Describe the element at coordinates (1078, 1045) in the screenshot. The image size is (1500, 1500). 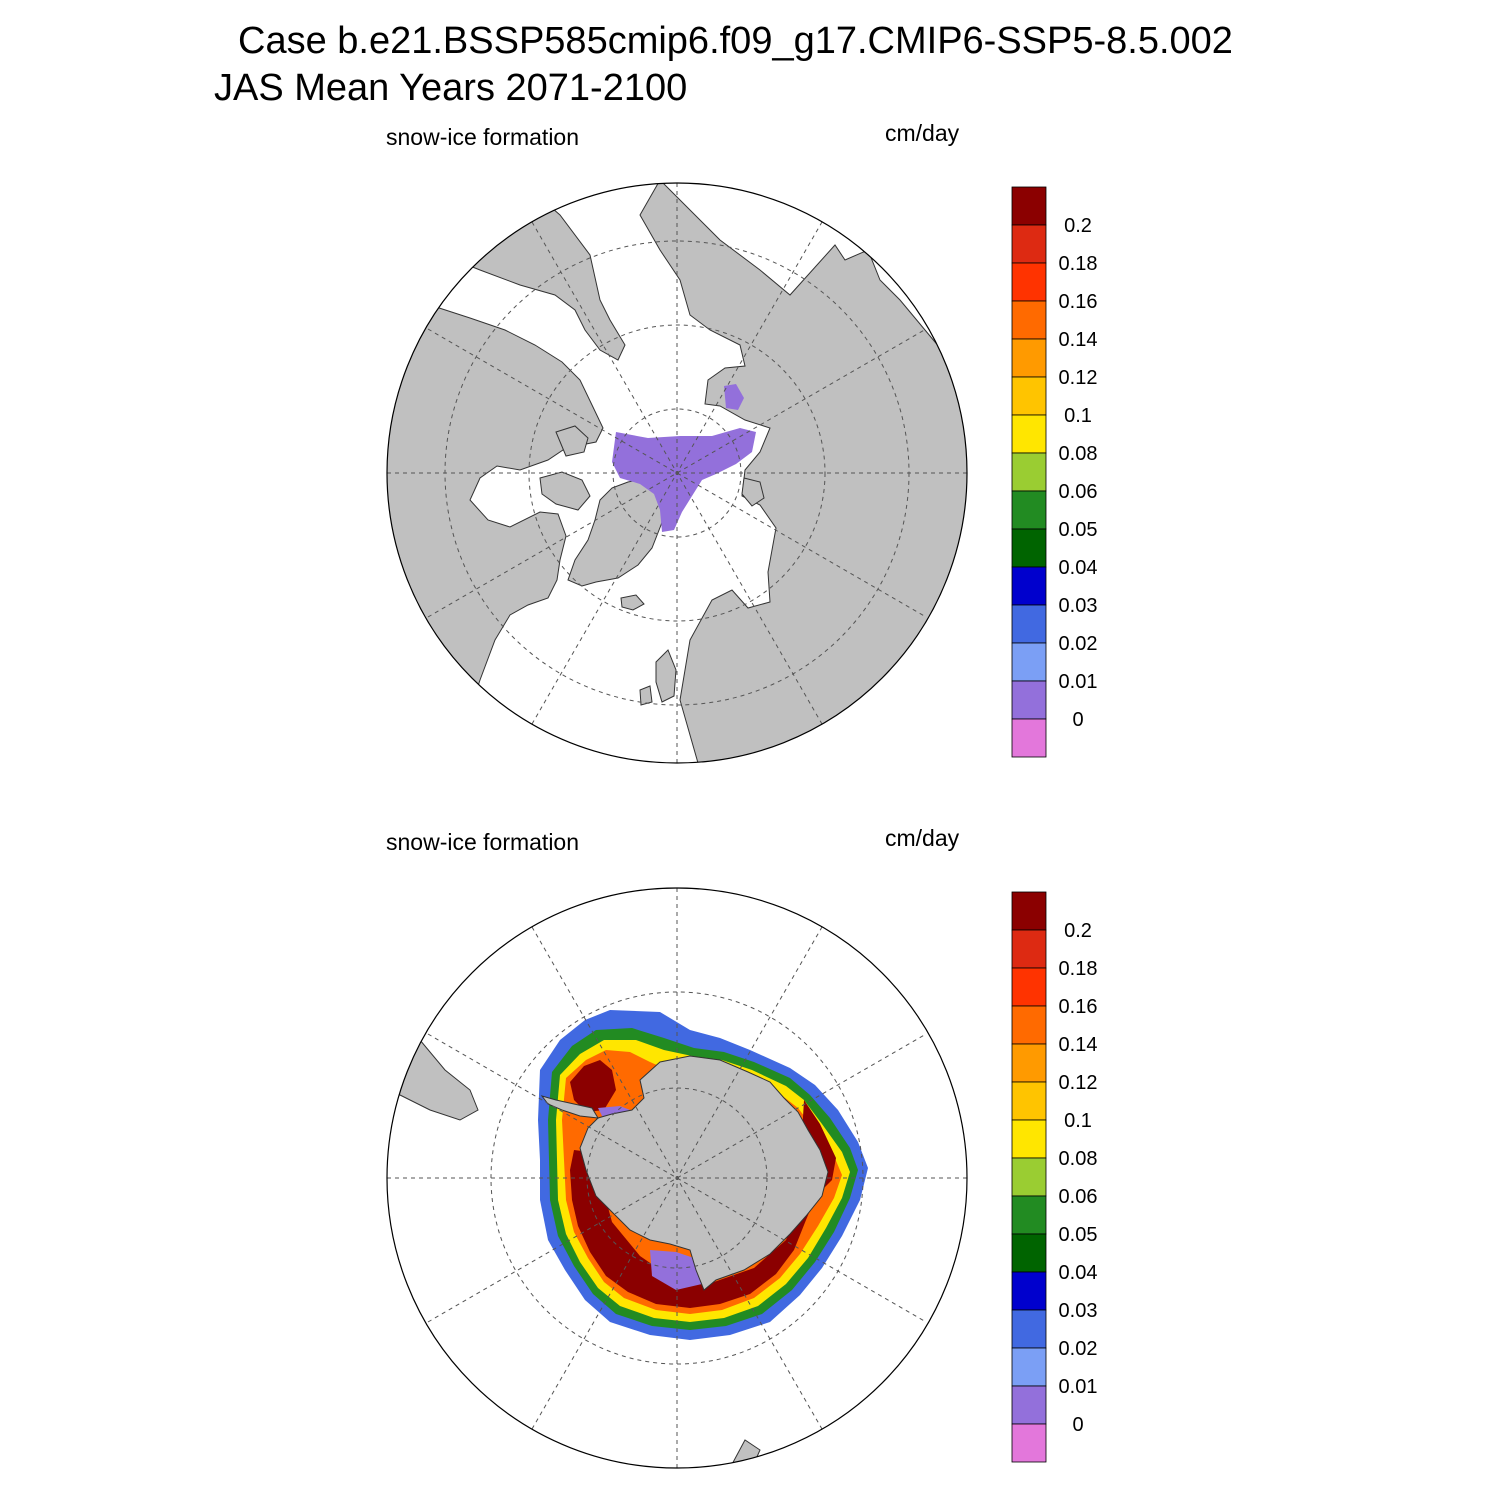
I see `south-colorbar-label: 0.14` at that location.